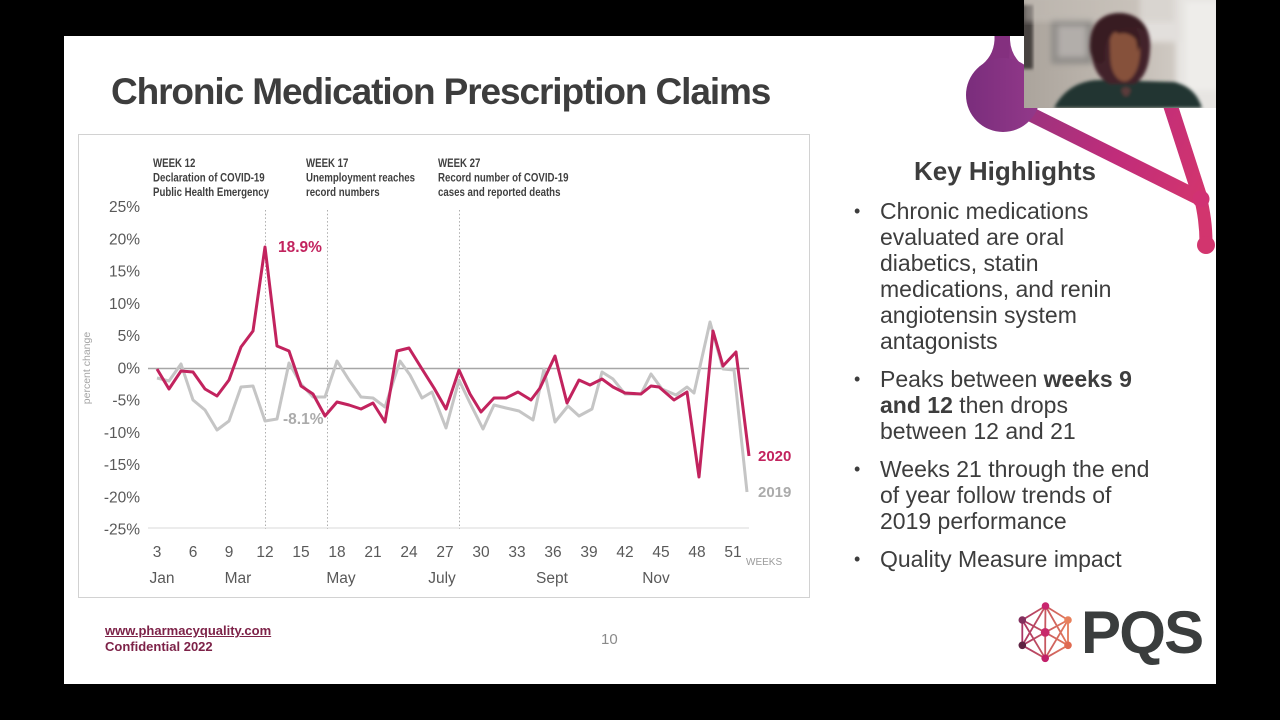  What do you see at coordinates (444, 552) in the screenshot?
I see `svg-text: 27` at bounding box center [444, 552].